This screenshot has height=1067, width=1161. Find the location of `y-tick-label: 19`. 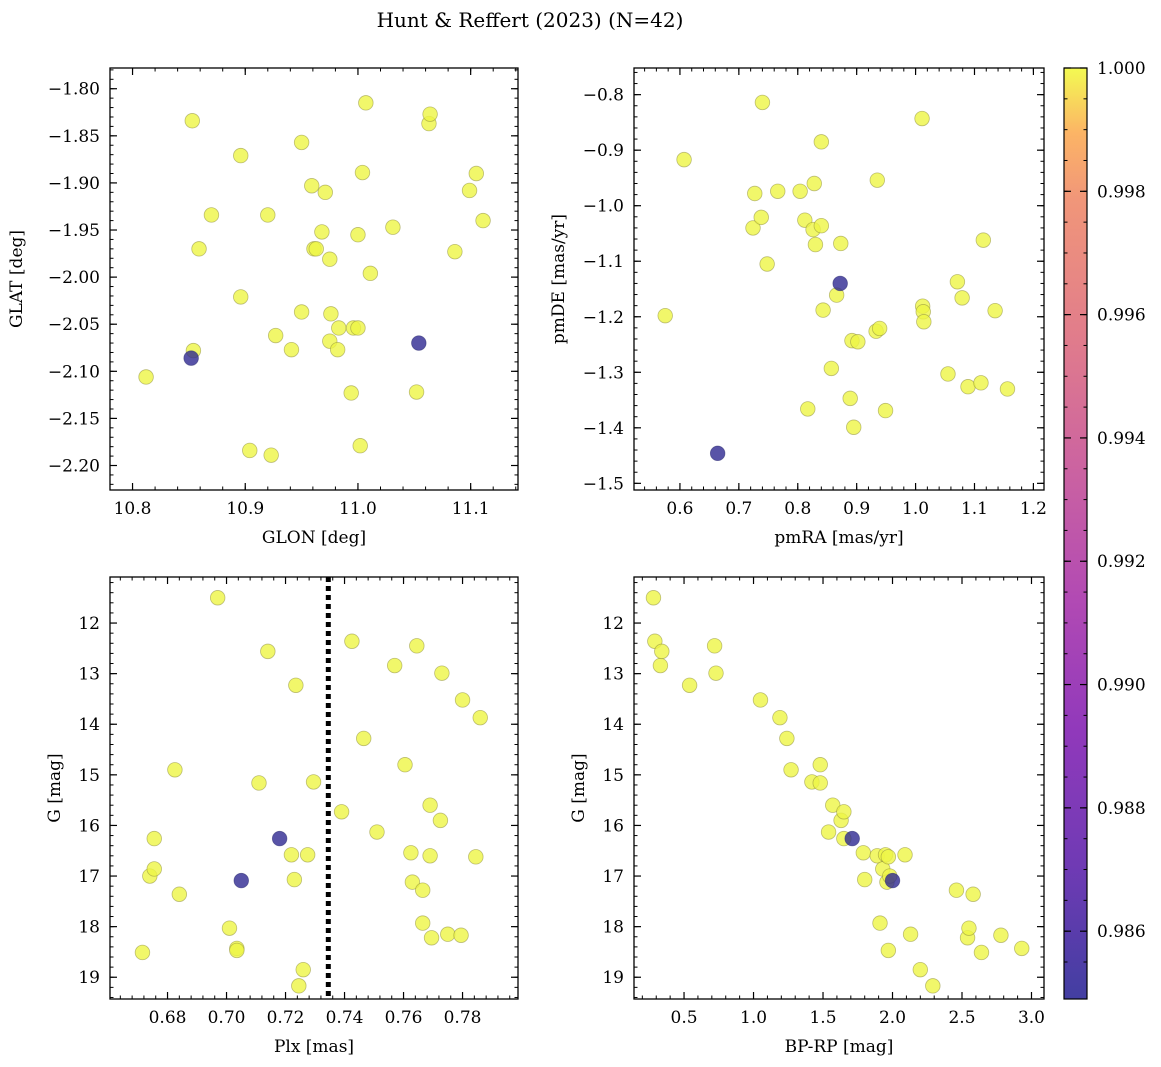

y-tick-label: 19 is located at coordinates (613, 978).